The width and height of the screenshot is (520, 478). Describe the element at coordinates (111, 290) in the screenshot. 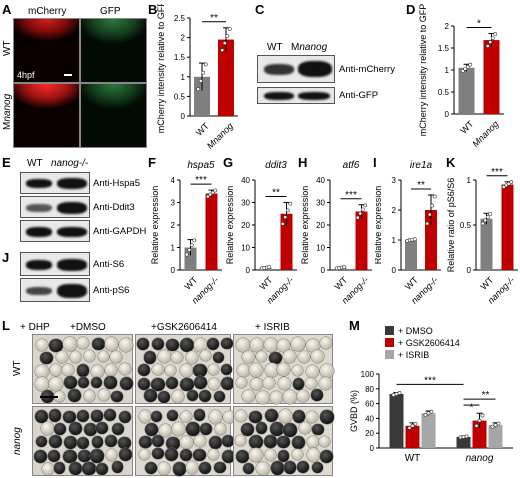

I see `antibody-label-ps6: Anti-pS6` at that location.